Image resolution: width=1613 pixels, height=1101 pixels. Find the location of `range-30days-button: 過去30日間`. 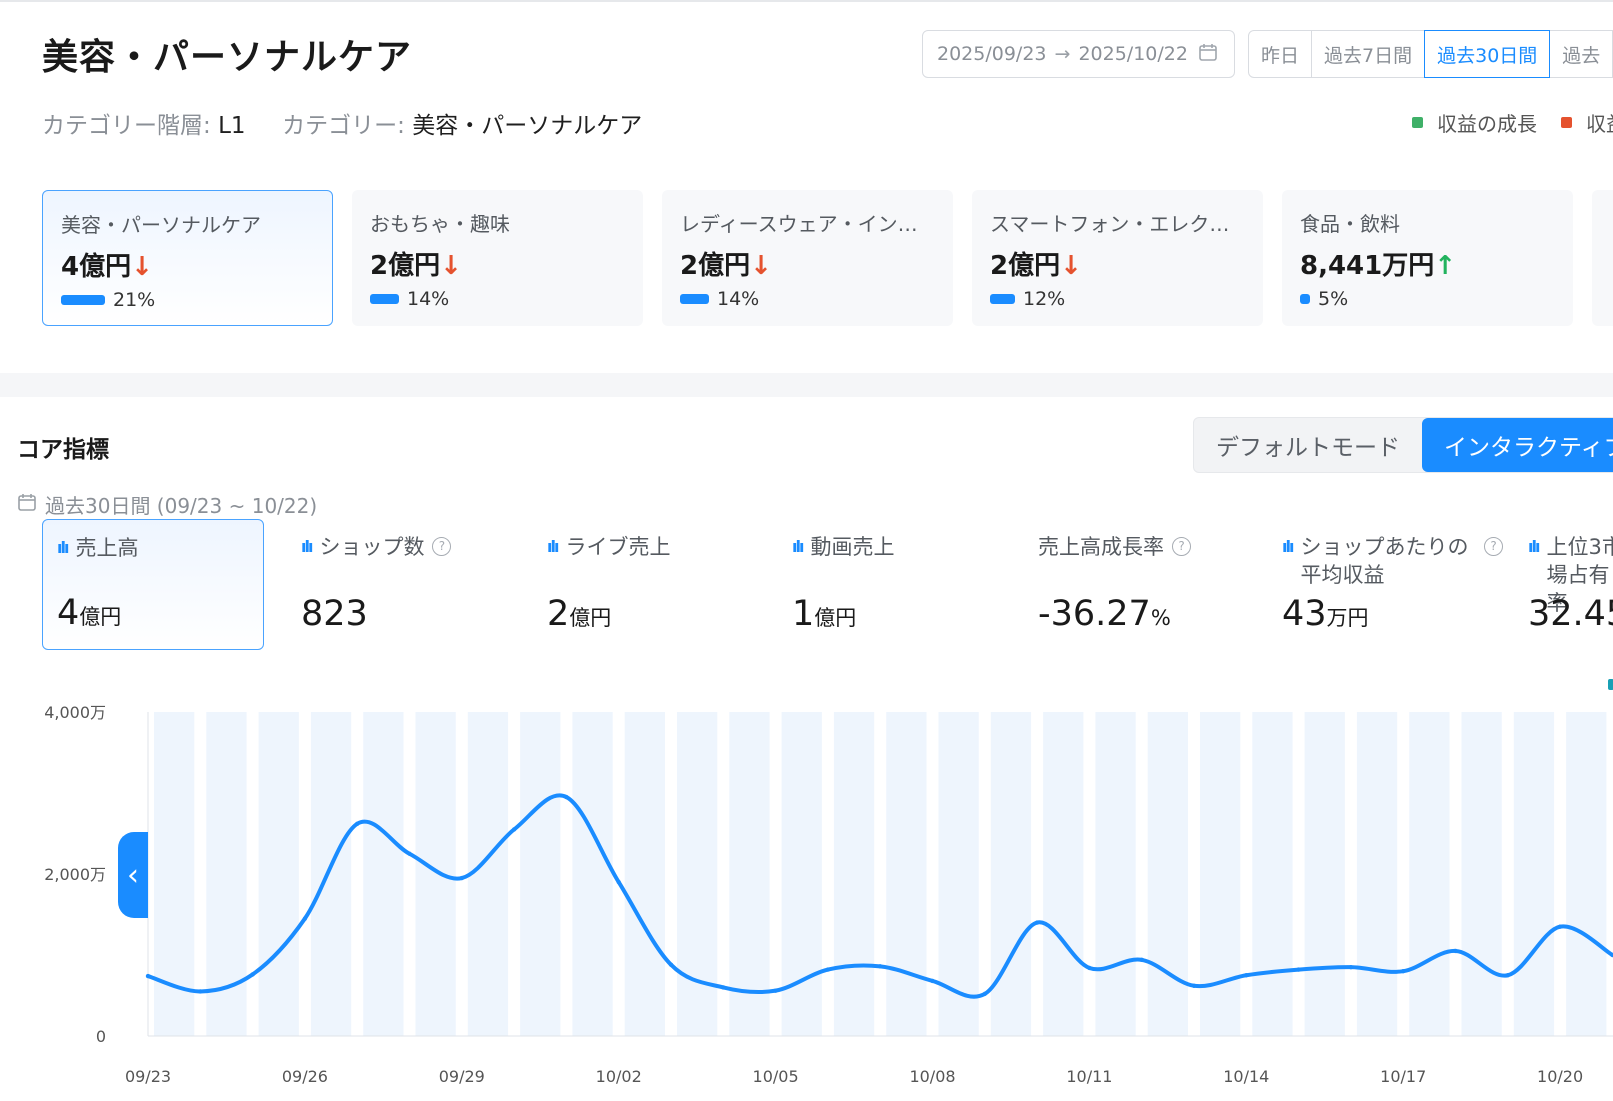

range-30days-button: 過去30日間 is located at coordinates (1487, 54).